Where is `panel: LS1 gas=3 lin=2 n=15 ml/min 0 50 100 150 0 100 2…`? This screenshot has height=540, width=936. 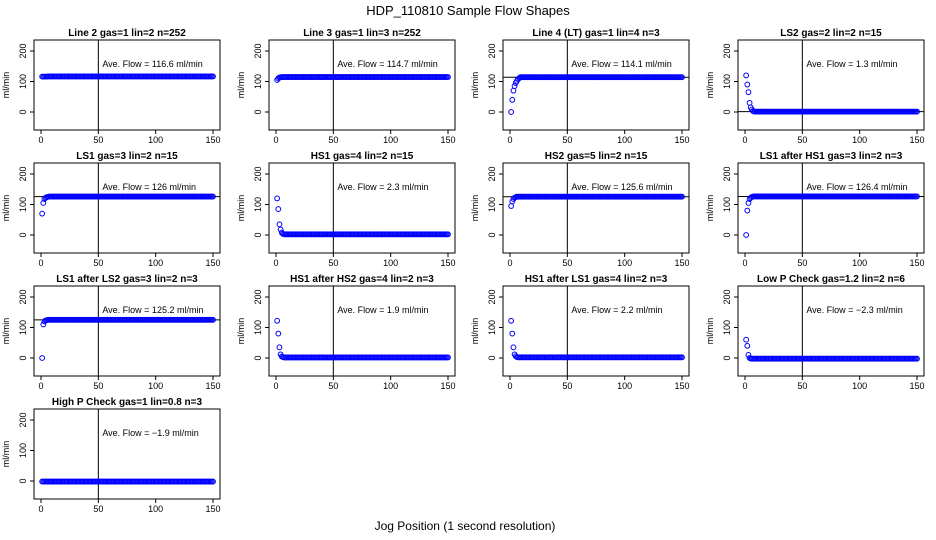 panel: LS1 gas=3 lin=2 n=15 ml/min 0 50 100 150 0 100 2… is located at coordinates (111, 209).